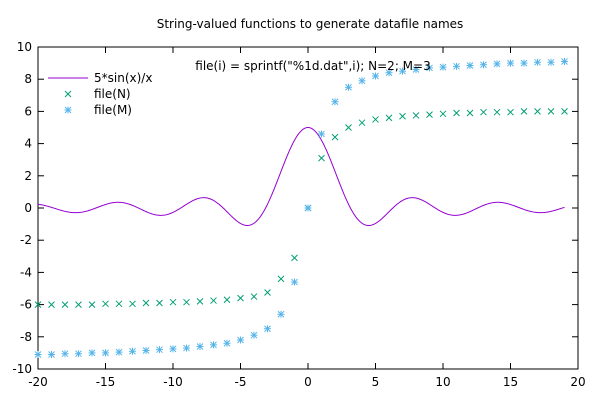 This screenshot has width=600, height=400. What do you see at coordinates (28, 79) in the screenshot?
I see `y-tick-label: 8` at bounding box center [28, 79].